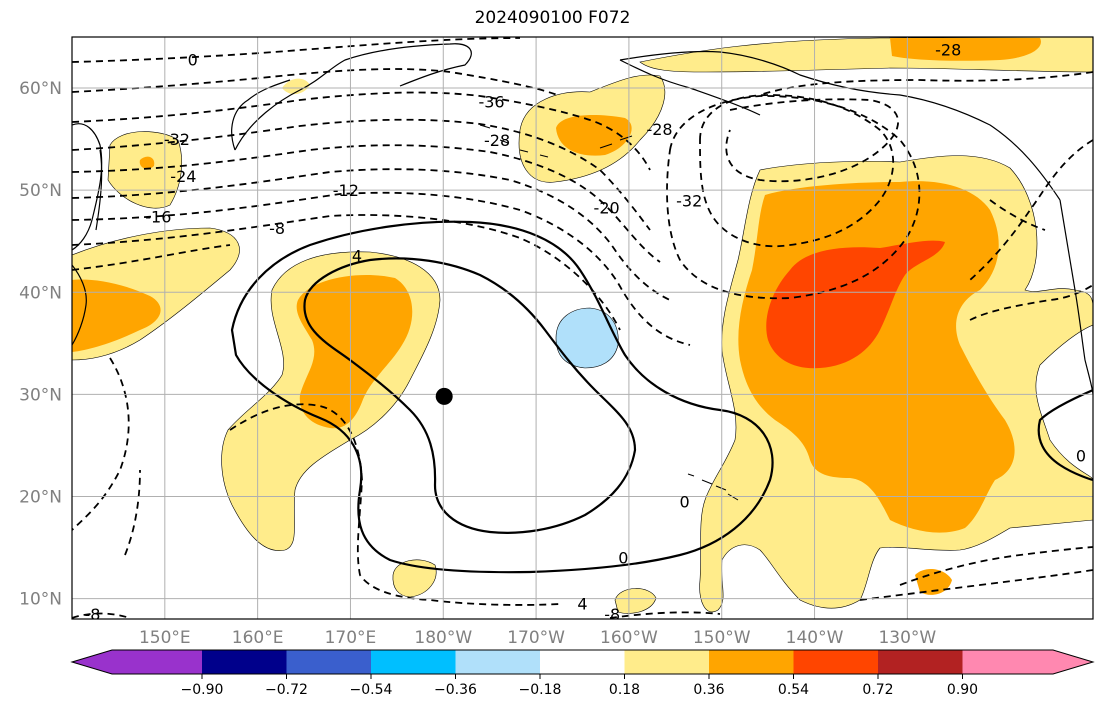 This screenshot has width=1105, height=712. I want to click on colorbar-tick-label: 0.54, so click(793, 690).